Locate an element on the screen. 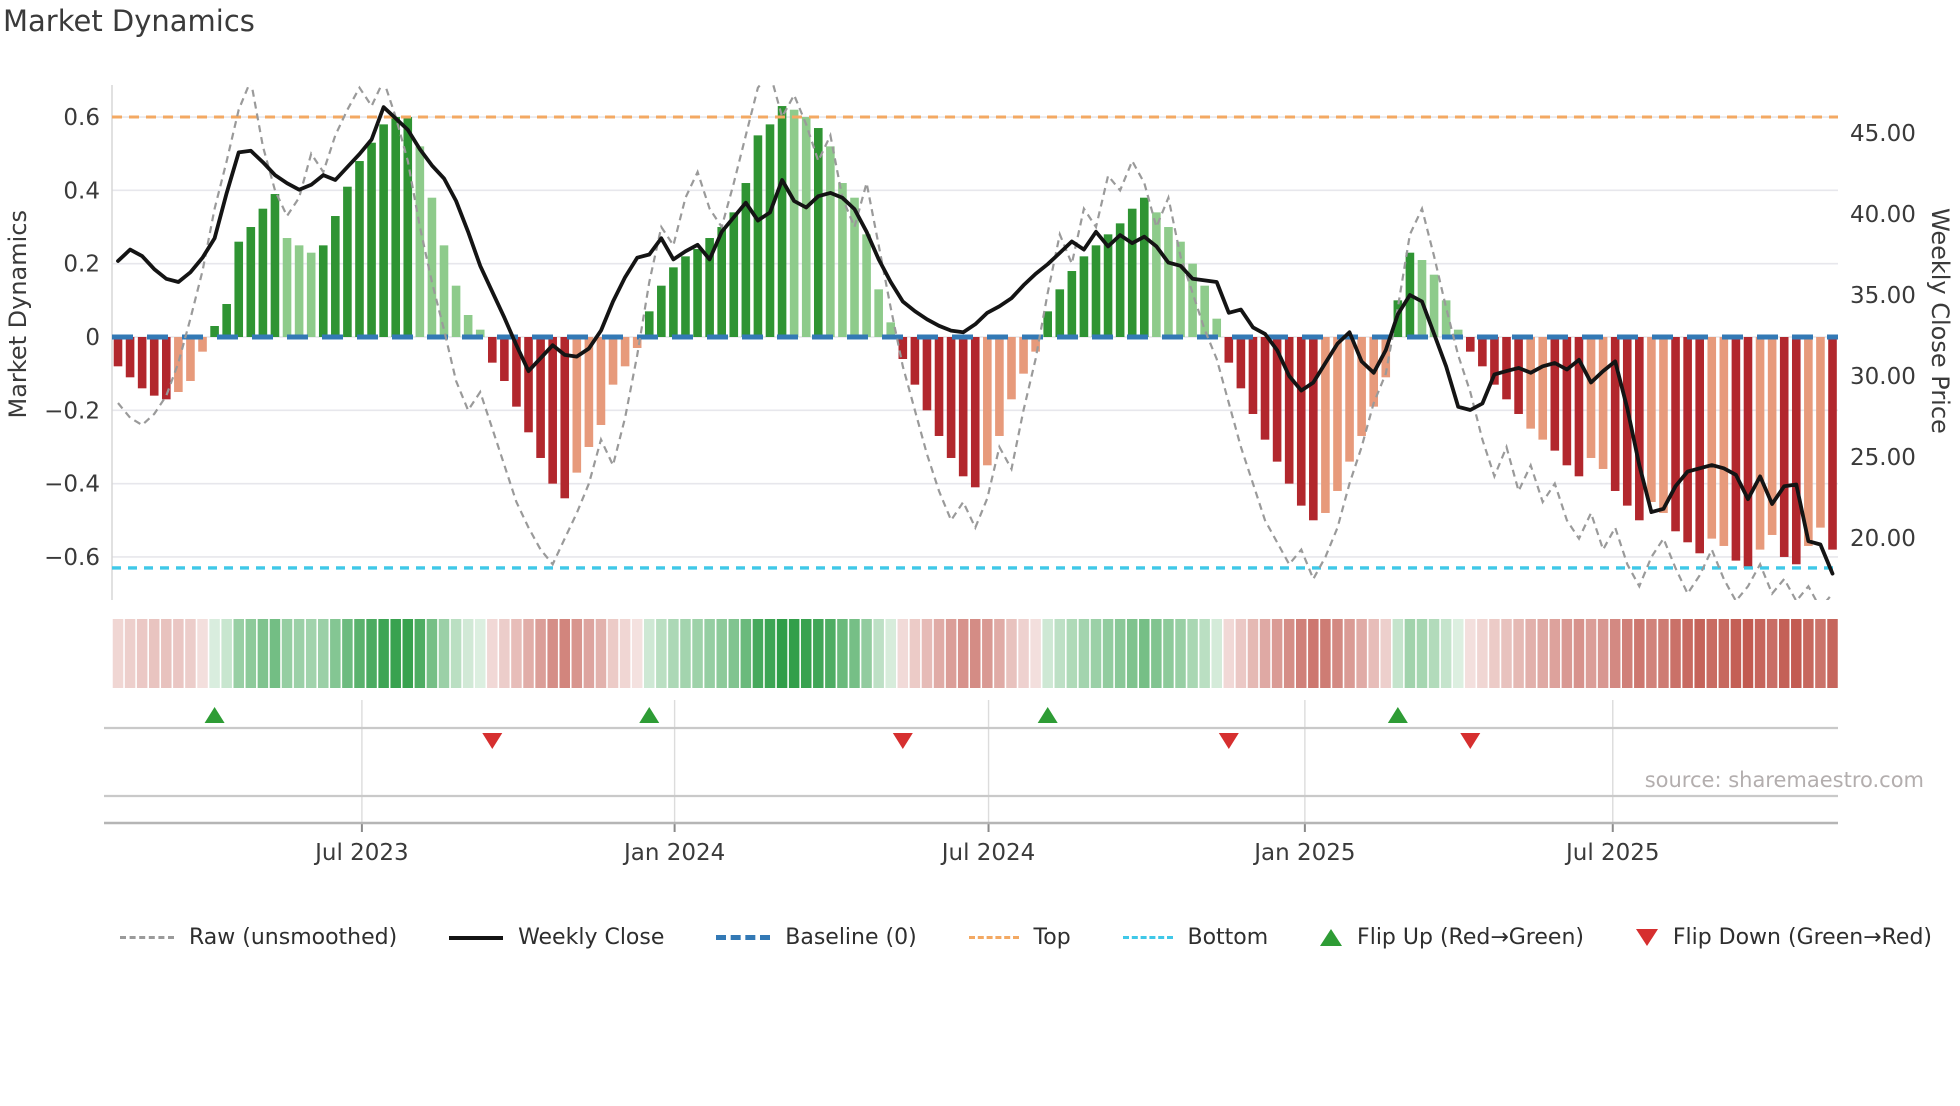 This screenshot has width=1960, height=1106. right-tick-label: 20.00 is located at coordinates (1883, 539).